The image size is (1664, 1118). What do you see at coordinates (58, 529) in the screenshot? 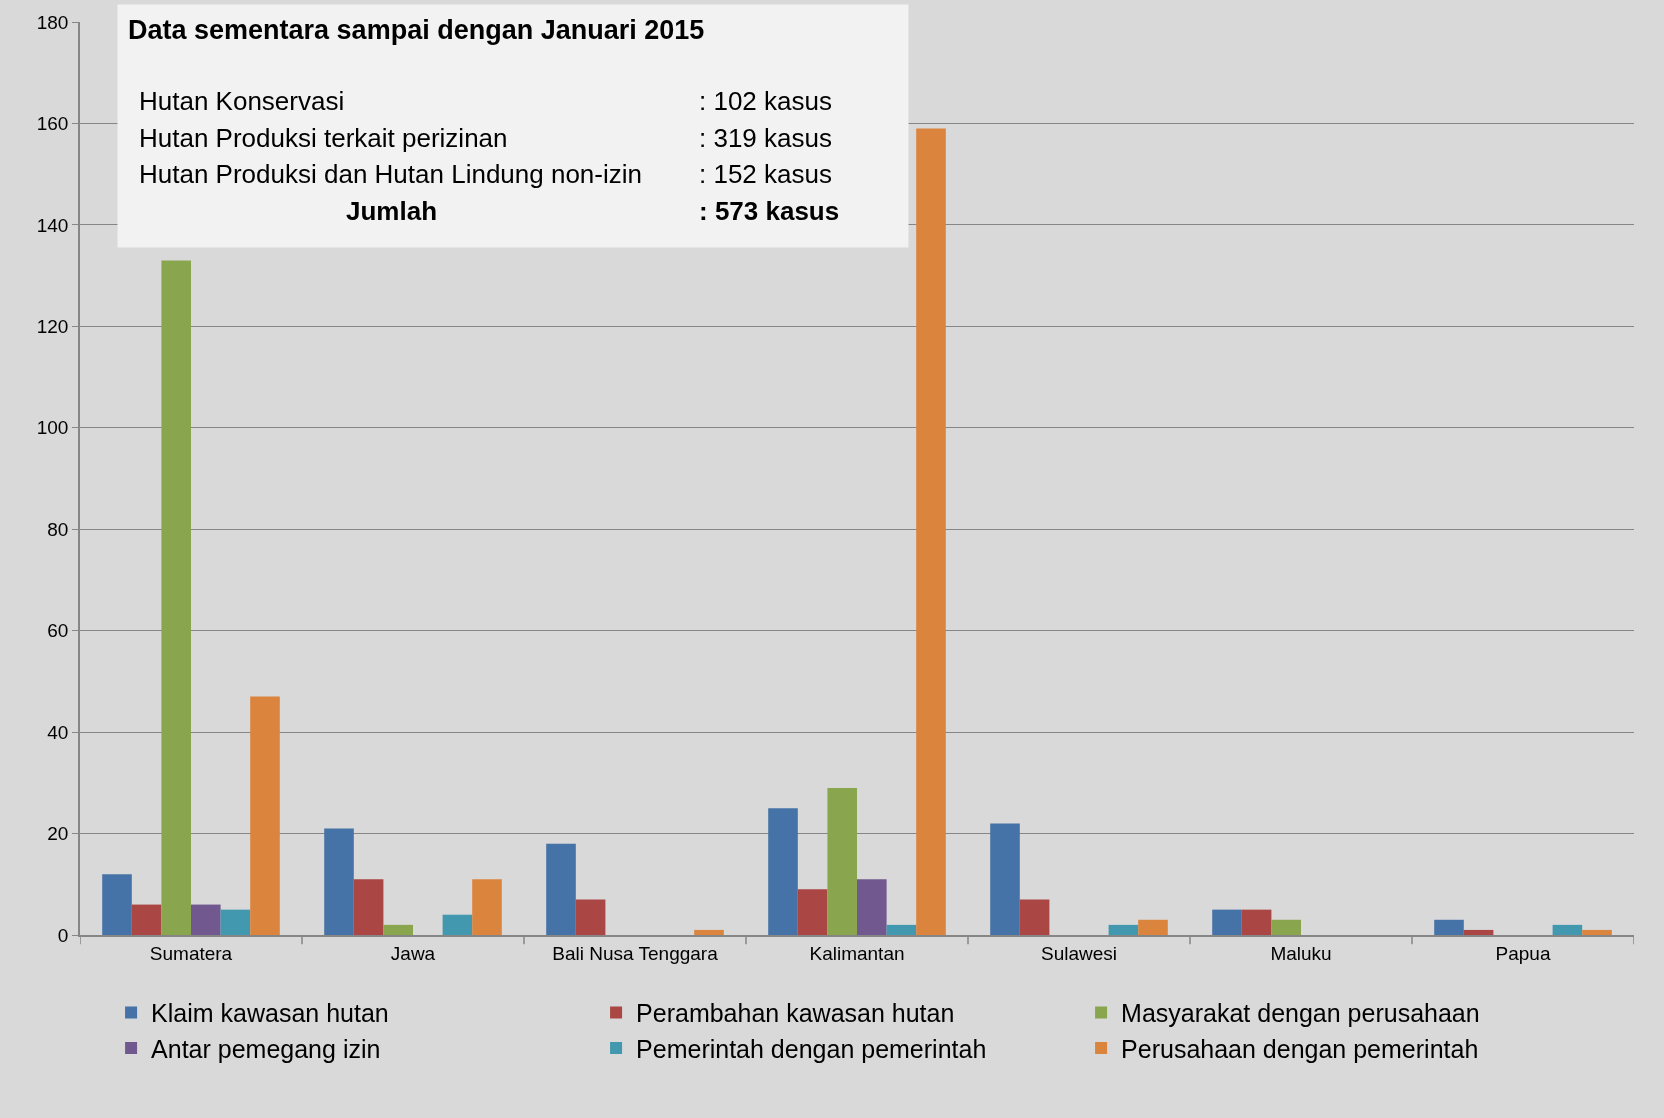
I see `y-tick-label: 80` at bounding box center [58, 529].